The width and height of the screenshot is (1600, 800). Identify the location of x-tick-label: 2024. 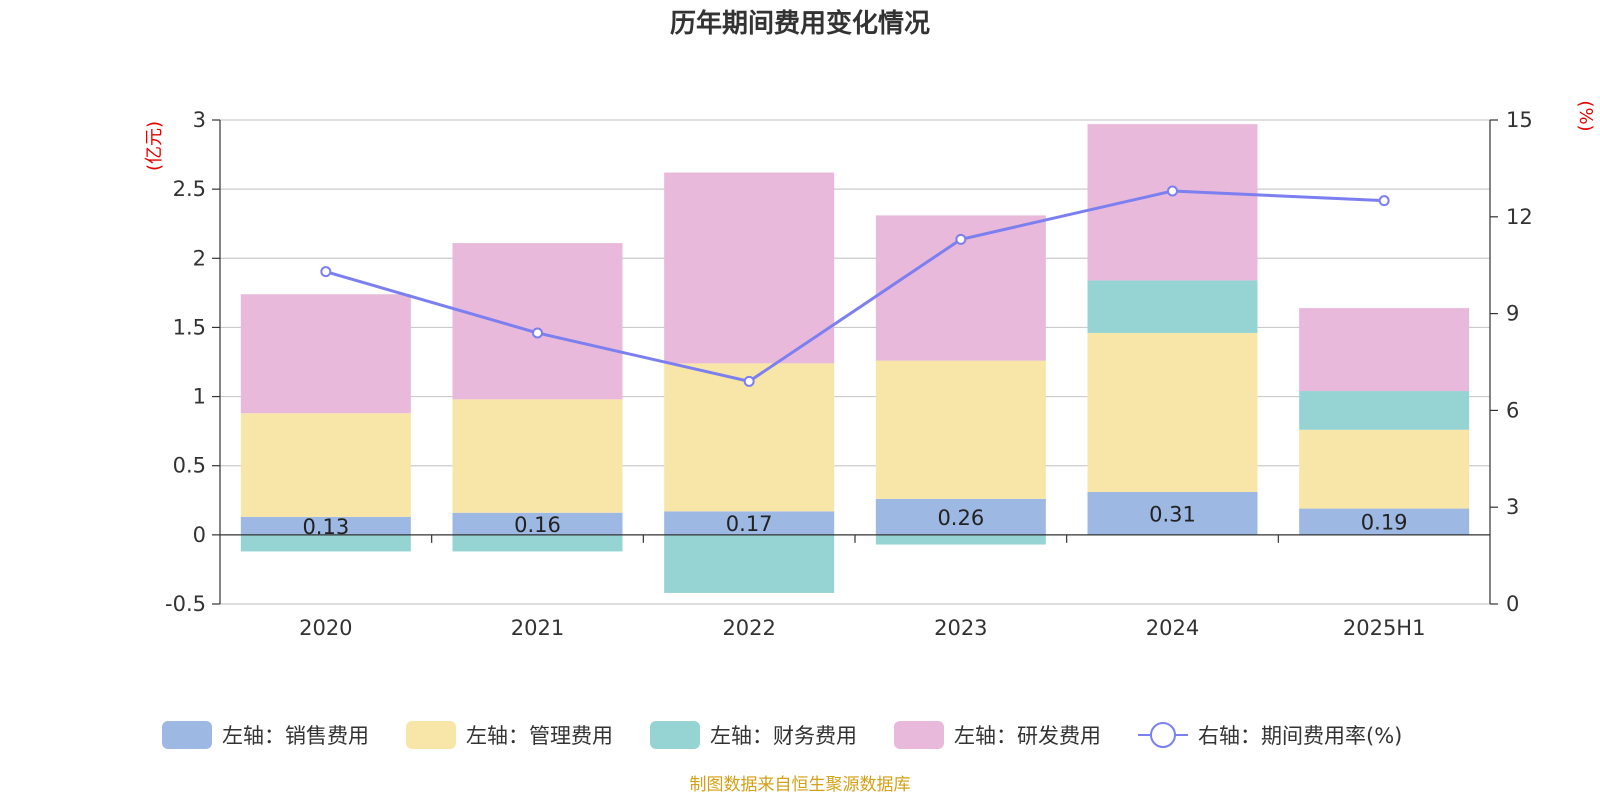
(1172, 628).